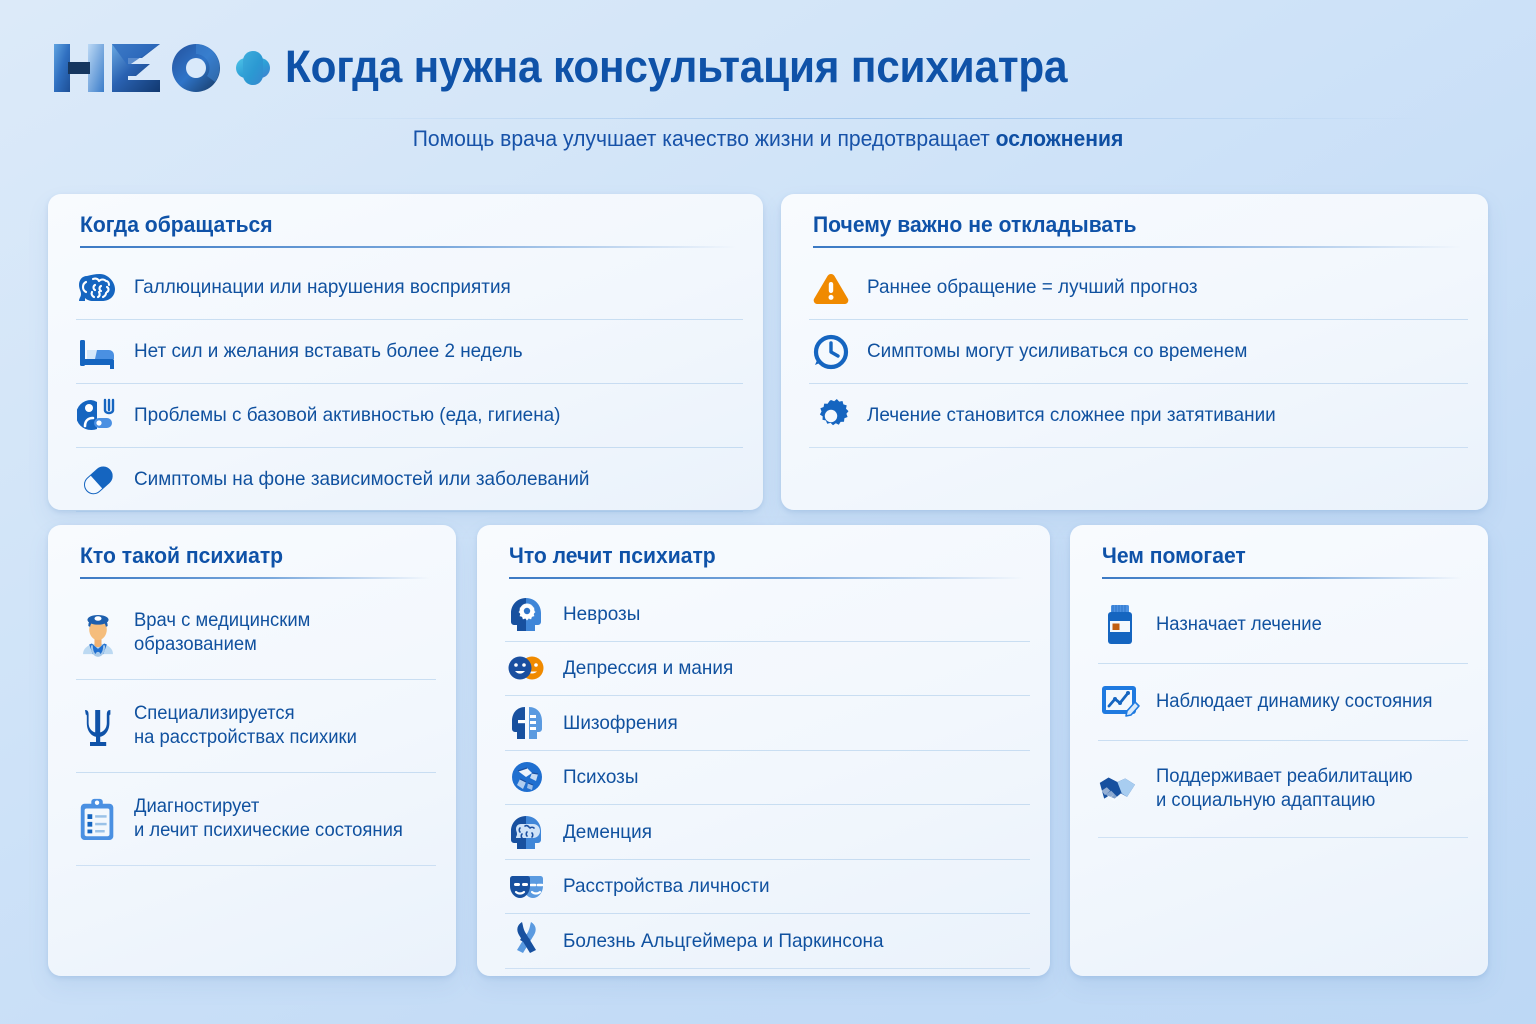 The width and height of the screenshot is (1536, 1024). Describe the element at coordinates (831, 288) in the screenshot. I see `warning-triangle-icon` at that location.